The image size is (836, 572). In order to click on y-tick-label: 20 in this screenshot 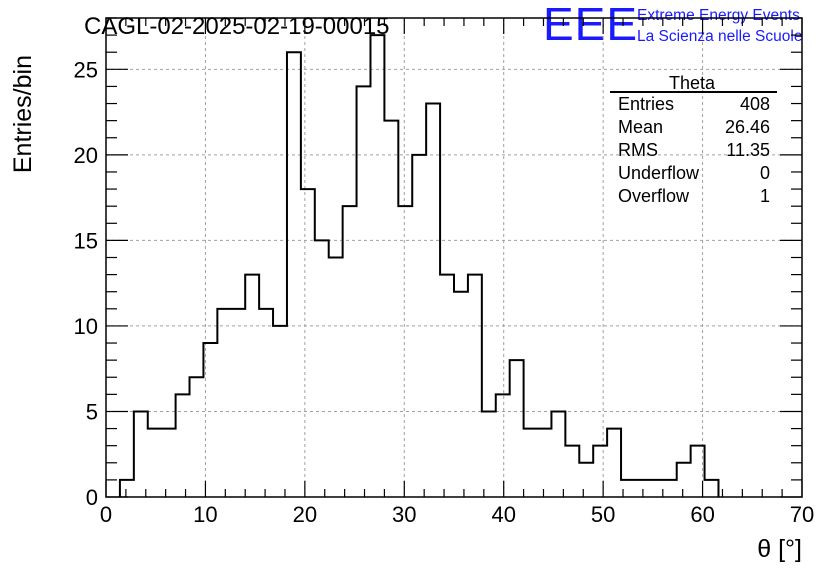, I will do `click(86, 155)`.